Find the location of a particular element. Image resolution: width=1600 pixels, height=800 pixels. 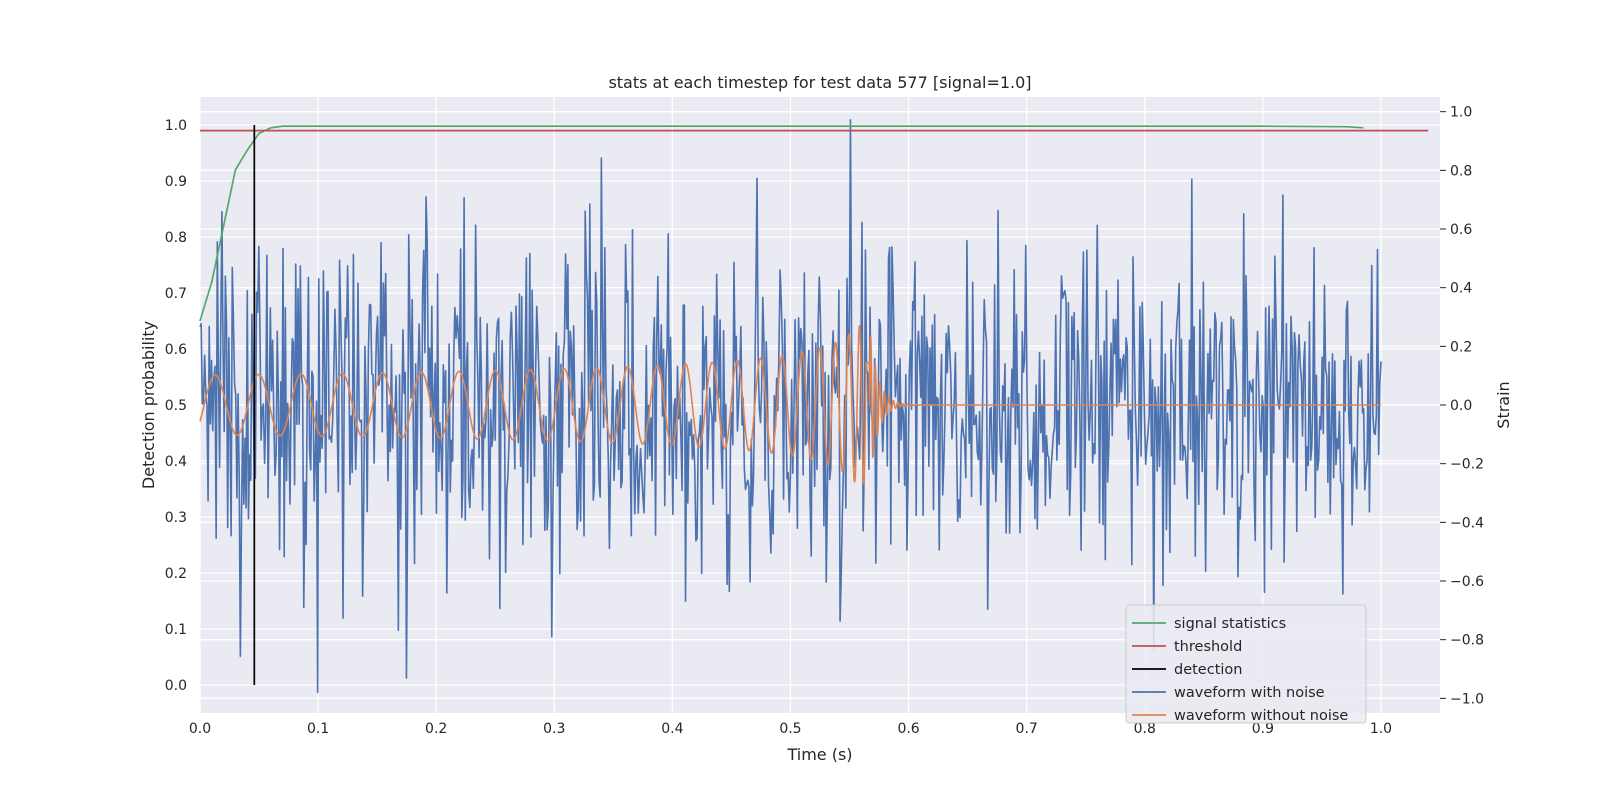

x-tick-label: 0.1 is located at coordinates (318, 729).